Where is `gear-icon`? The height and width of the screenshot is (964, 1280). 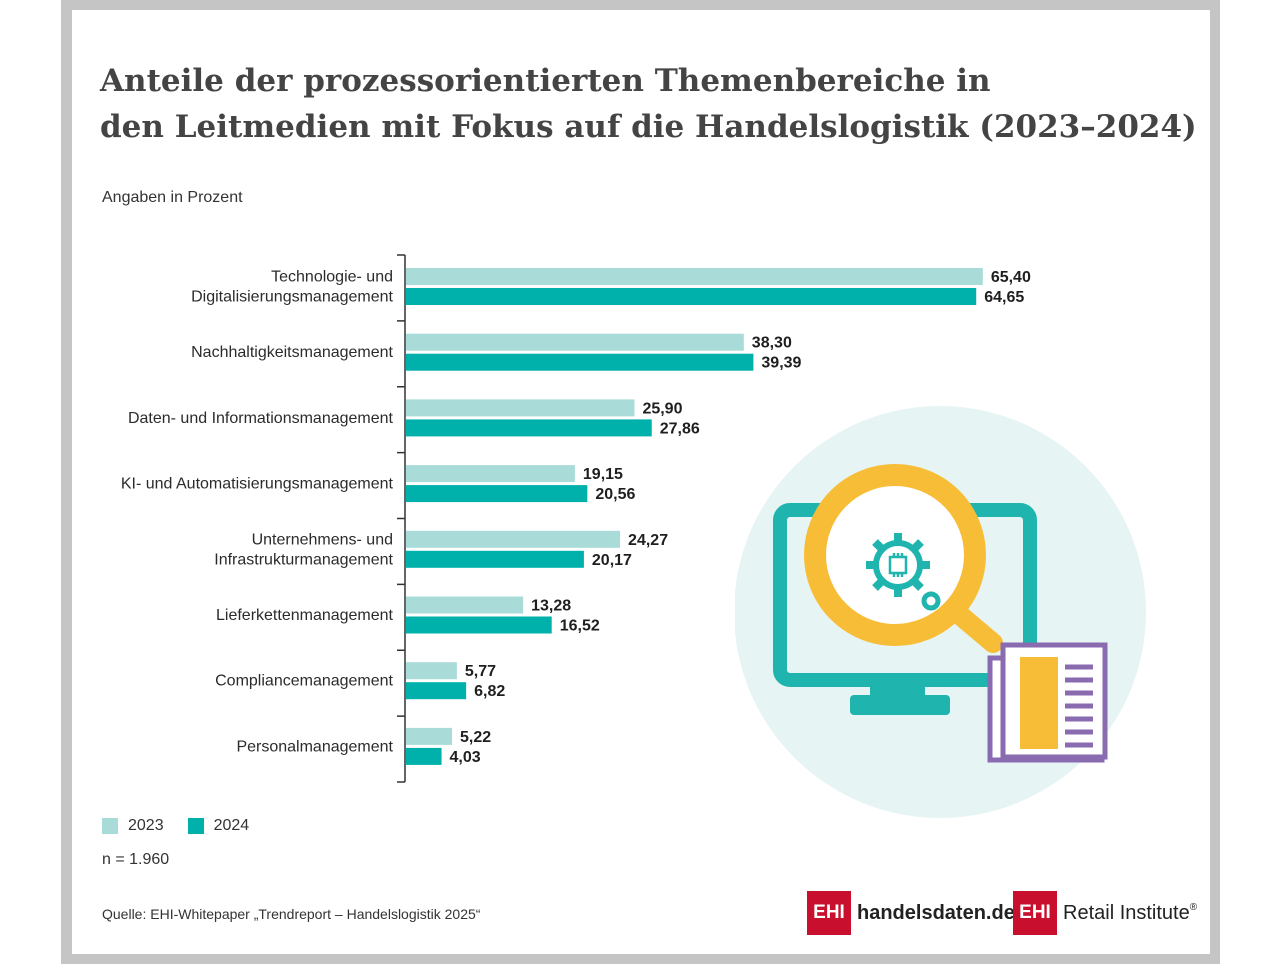
gear-icon is located at coordinates (903, 572).